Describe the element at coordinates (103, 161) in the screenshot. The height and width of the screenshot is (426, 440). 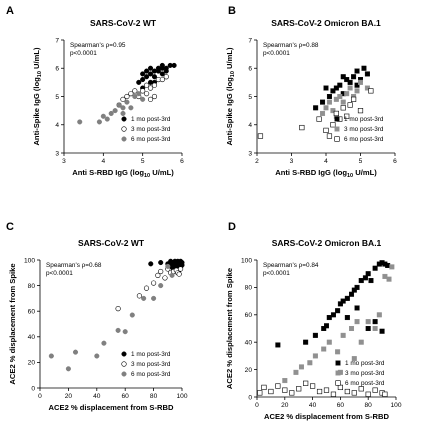
I see `panel-a-xtick-label-1: 4` at that location.